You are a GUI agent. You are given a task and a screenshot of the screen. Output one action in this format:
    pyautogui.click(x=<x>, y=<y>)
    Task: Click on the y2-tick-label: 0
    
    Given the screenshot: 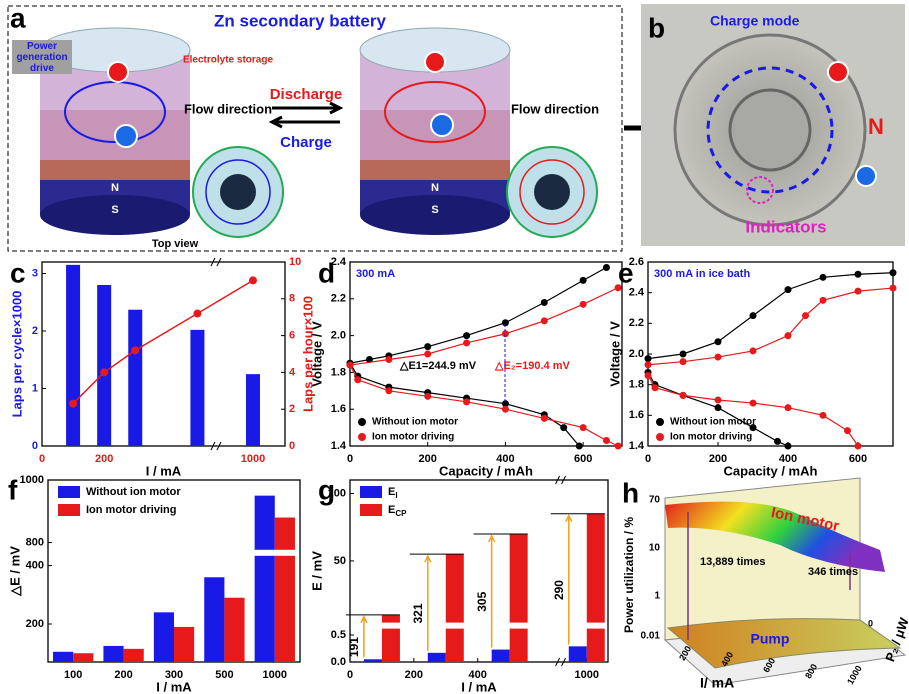 What is the action you would take?
    pyautogui.click(x=292, y=446)
    